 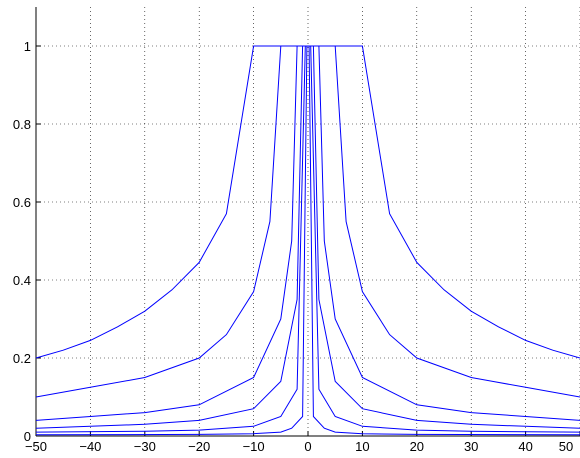 What do you see at coordinates (27, 46) in the screenshot?
I see `y-tick-label: 1` at bounding box center [27, 46].